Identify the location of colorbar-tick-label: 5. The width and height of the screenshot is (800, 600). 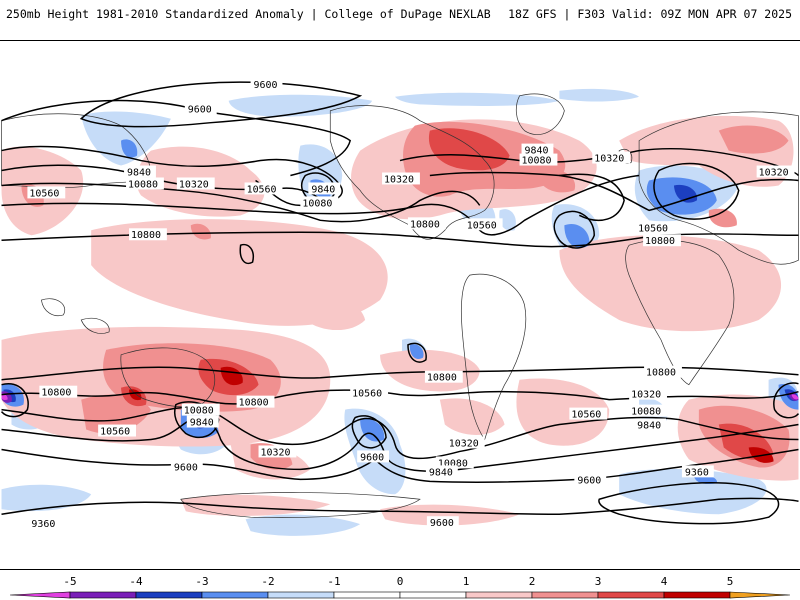
(730, 581).